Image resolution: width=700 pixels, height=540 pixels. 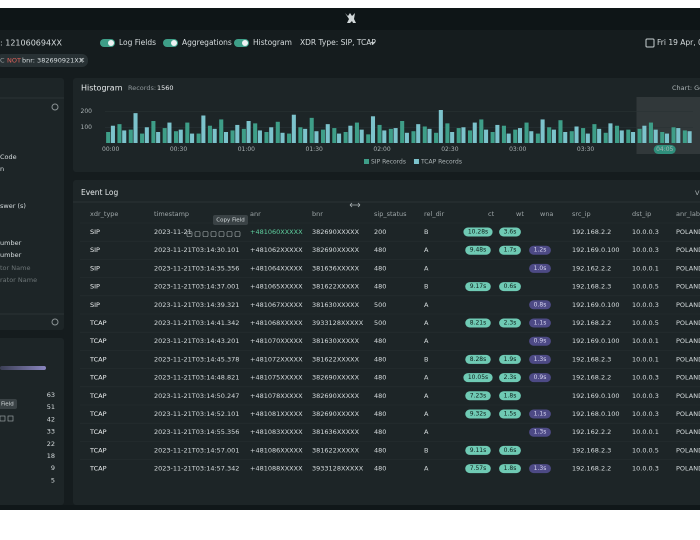 What do you see at coordinates (18, 280) in the screenshot?
I see `field-name: rator Name` at bounding box center [18, 280].